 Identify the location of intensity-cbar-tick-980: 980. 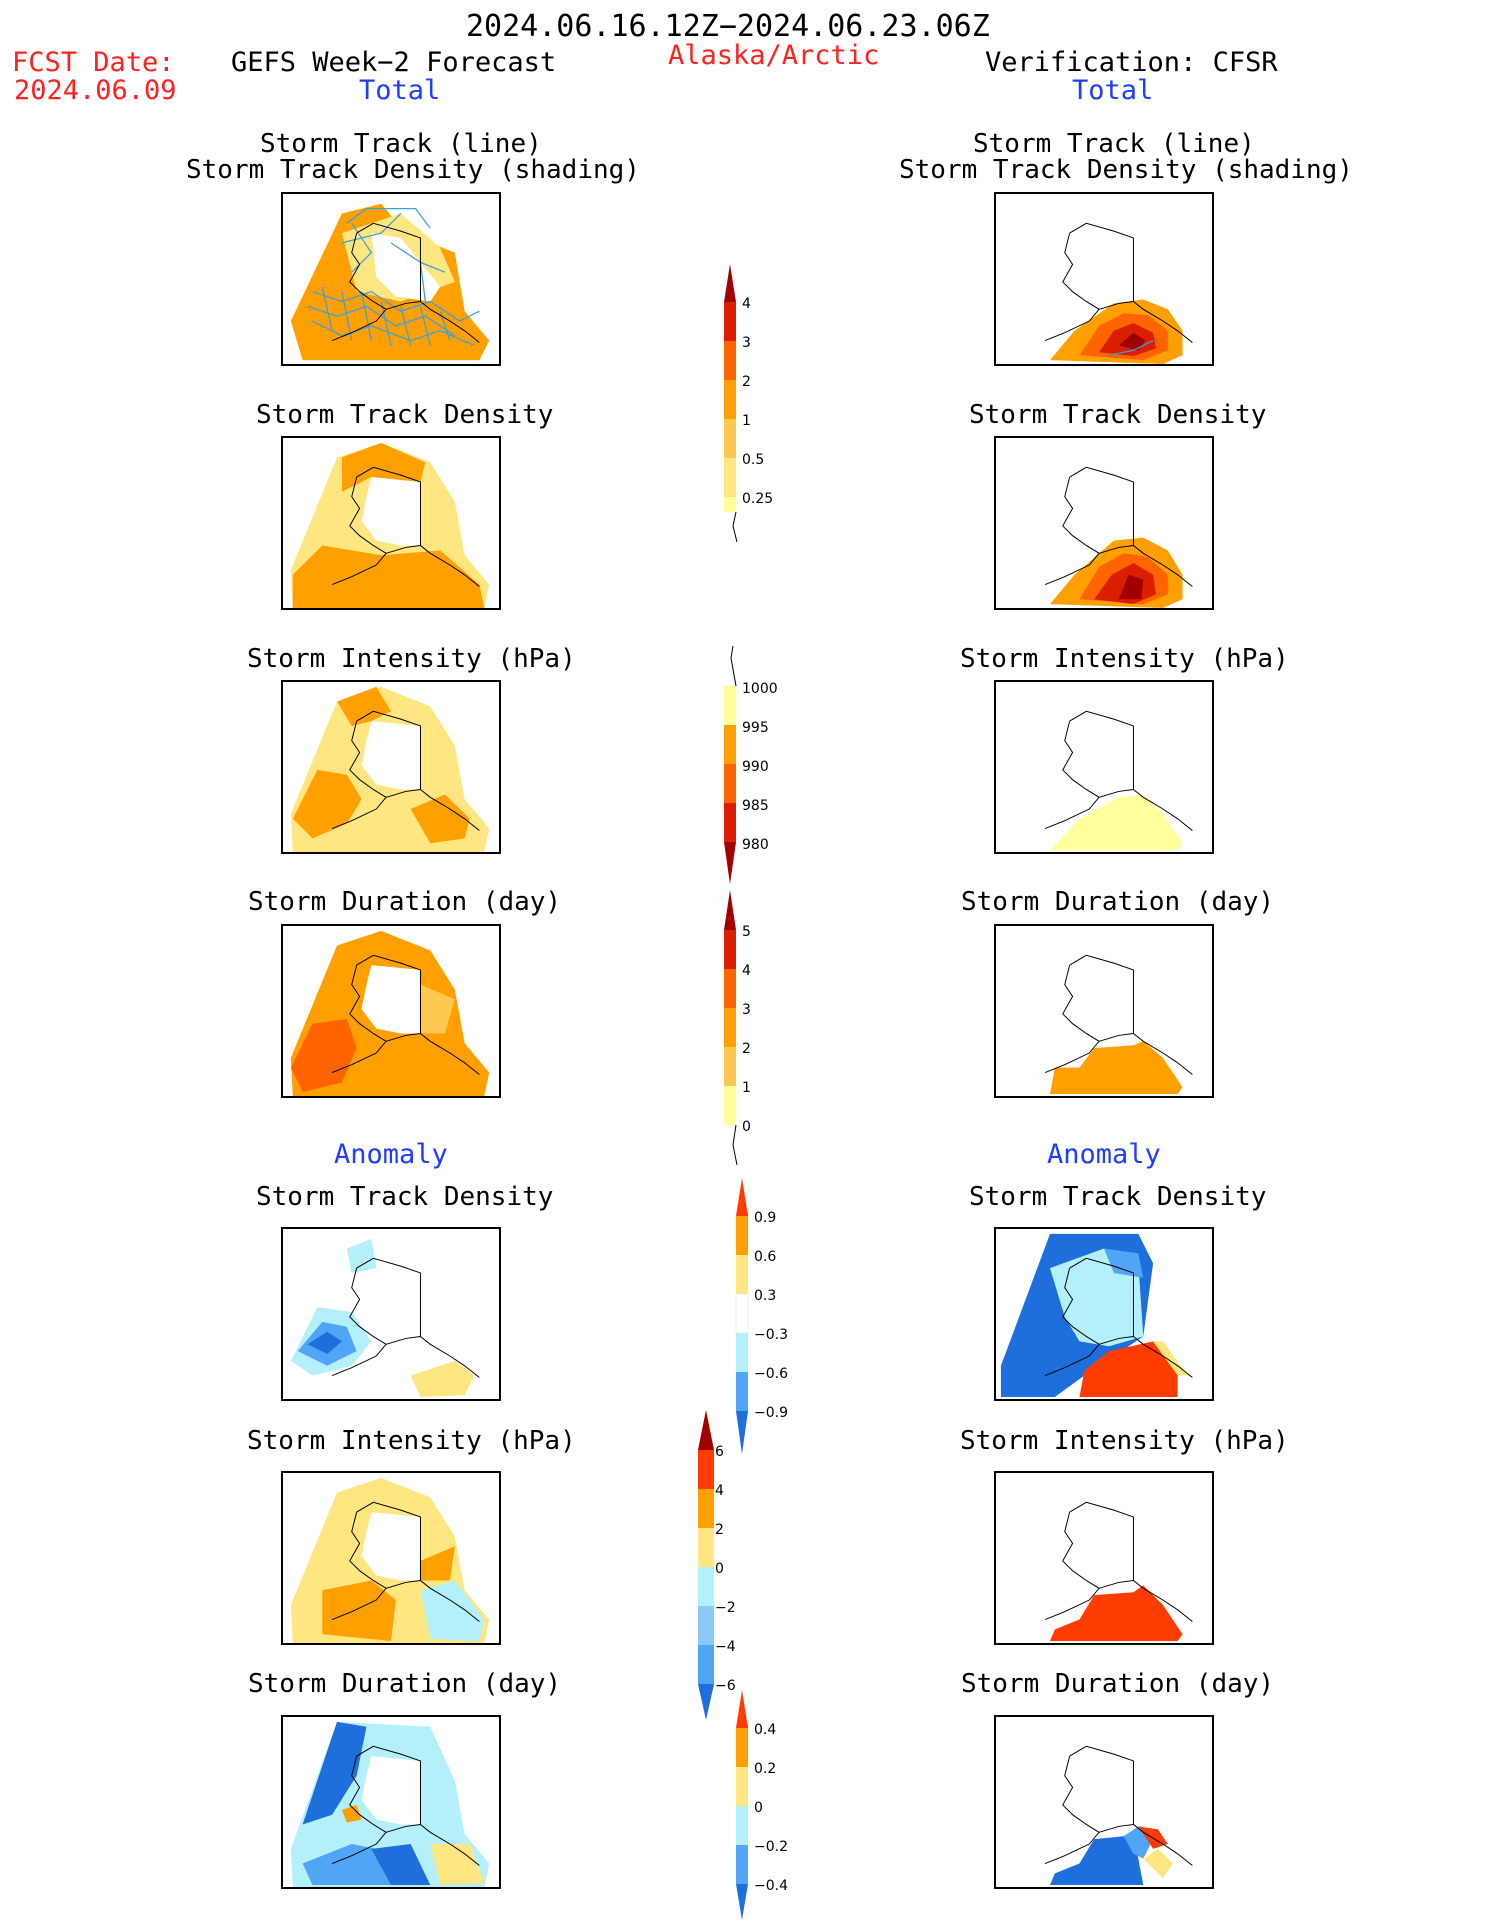
(755, 845).